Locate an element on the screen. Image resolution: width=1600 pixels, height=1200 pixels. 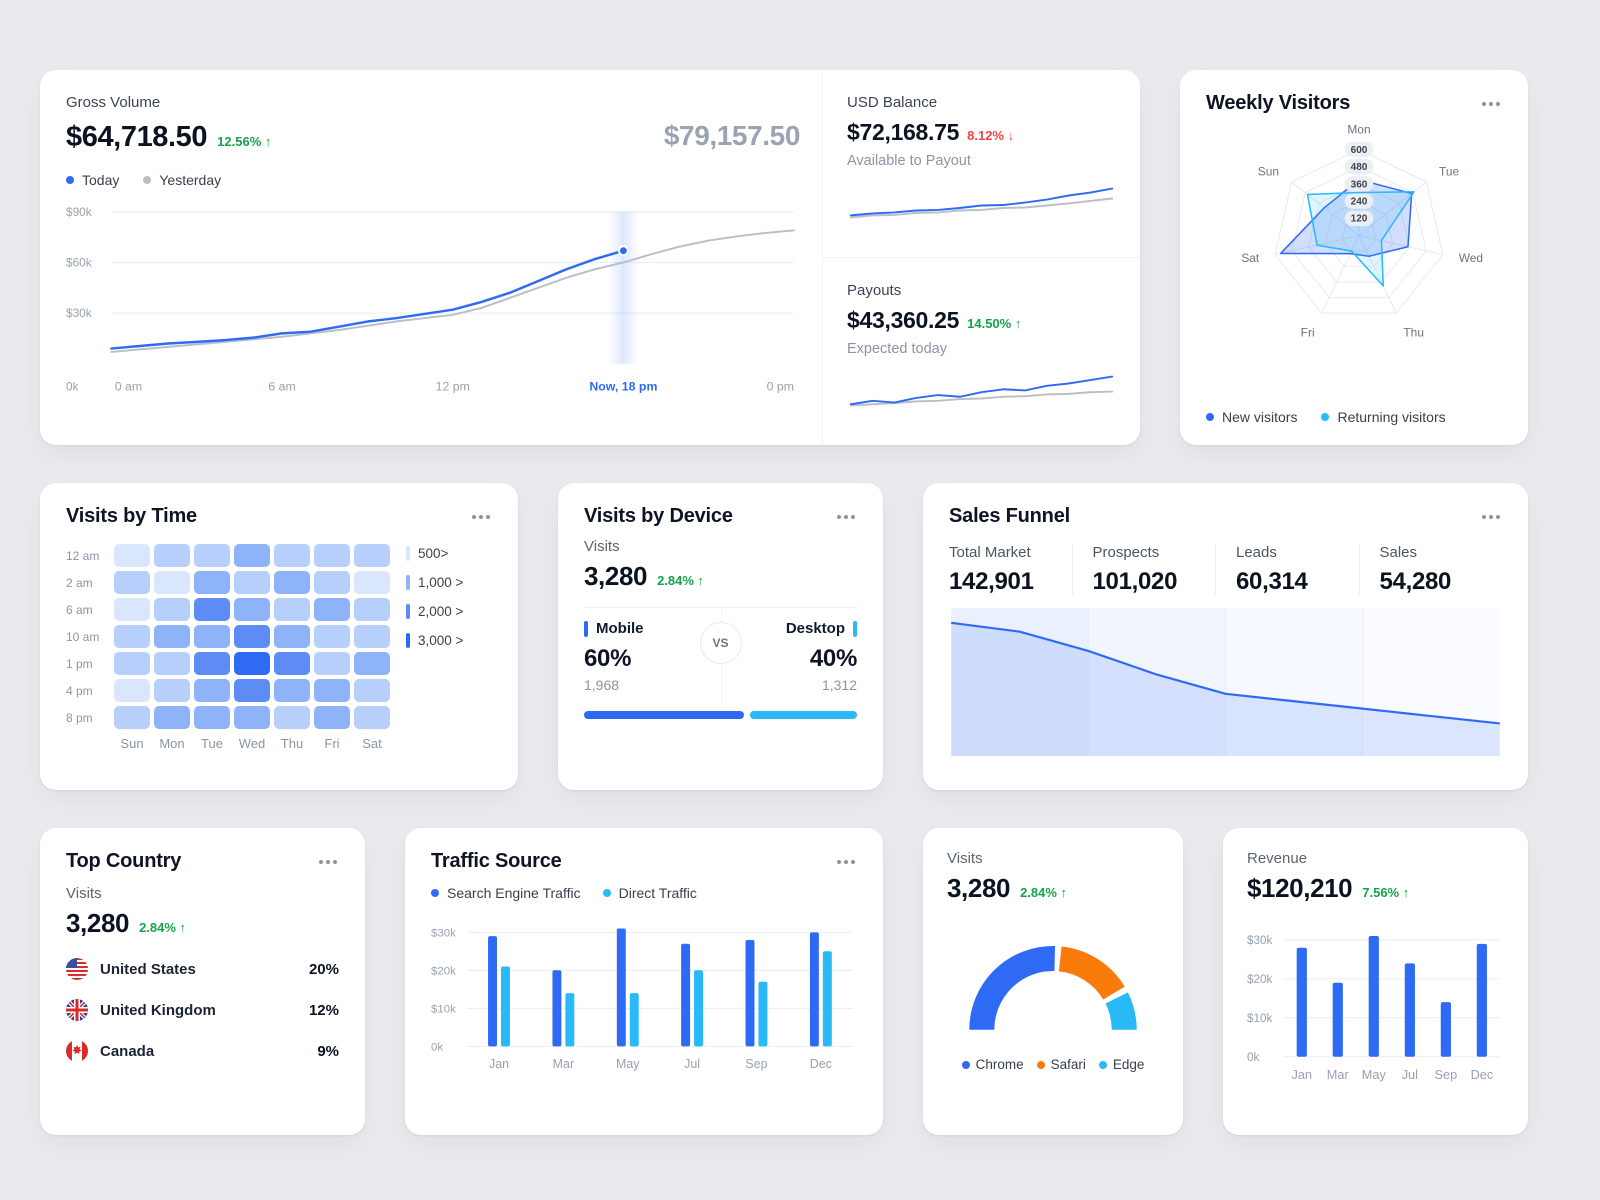
svg-text: Jan is located at coordinates (1301, 1074).